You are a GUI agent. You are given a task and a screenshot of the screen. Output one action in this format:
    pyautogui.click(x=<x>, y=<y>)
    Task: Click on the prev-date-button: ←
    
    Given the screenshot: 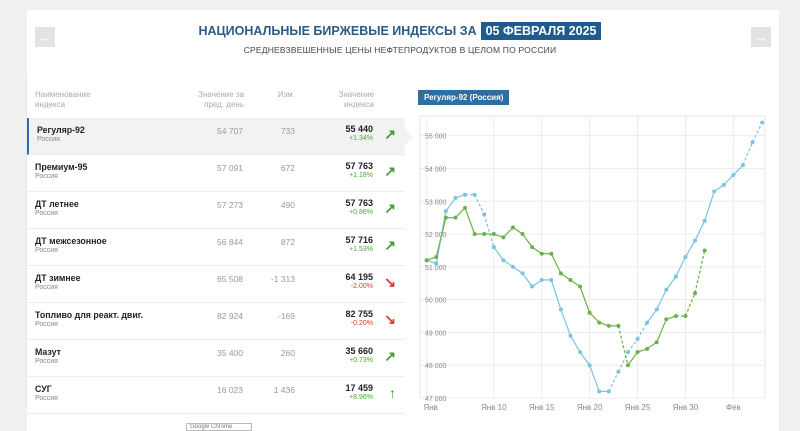 What is the action you would take?
    pyautogui.click(x=45, y=37)
    